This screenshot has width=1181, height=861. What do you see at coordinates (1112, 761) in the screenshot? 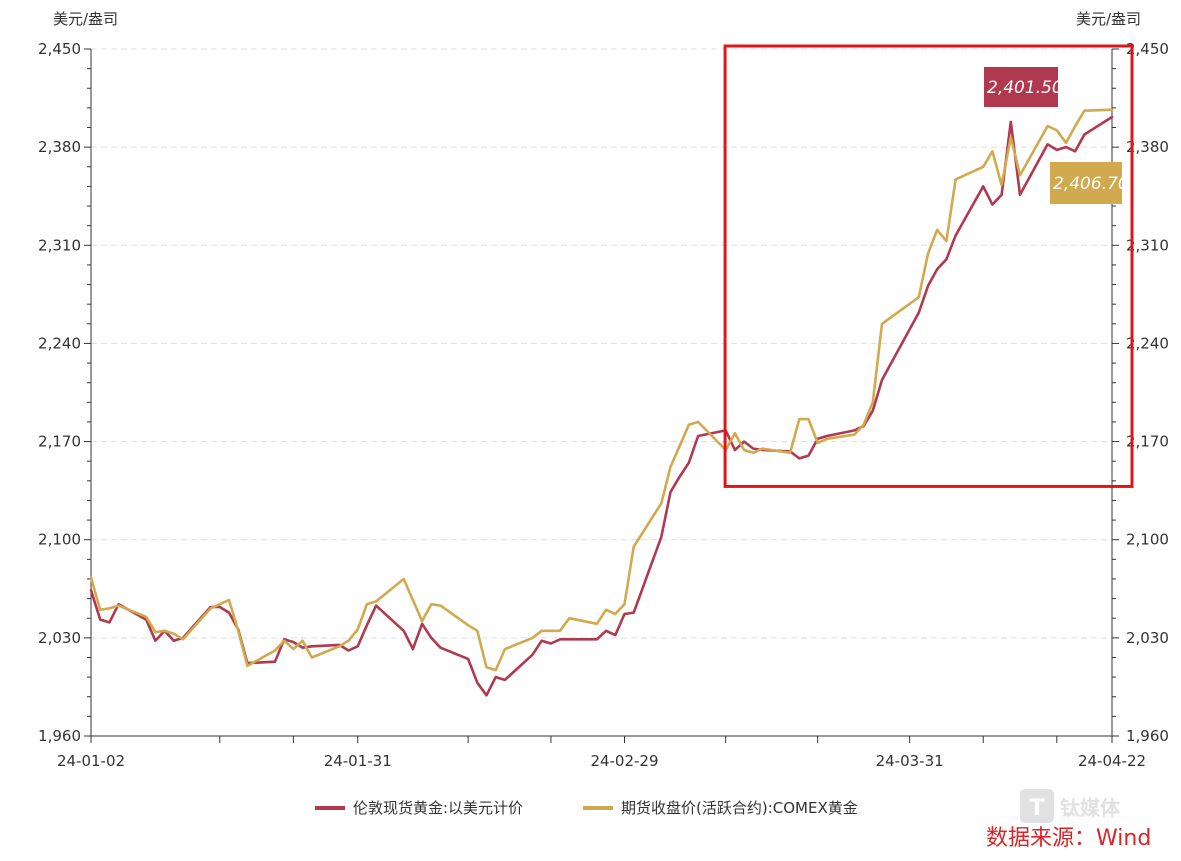
I see `x-tick-label: 24-04-22` at bounding box center [1112, 761].